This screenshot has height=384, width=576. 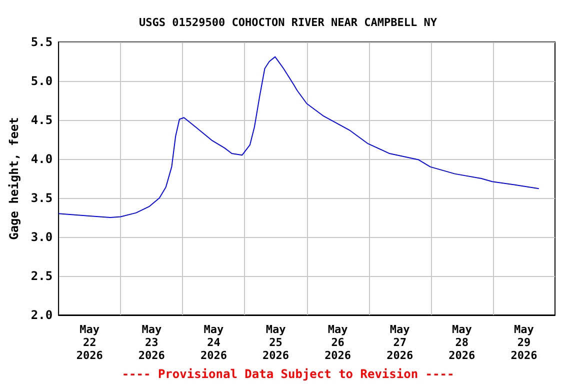 What do you see at coordinates (41, 81) in the screenshot?
I see `y-tick-label: 5.0` at bounding box center [41, 81].